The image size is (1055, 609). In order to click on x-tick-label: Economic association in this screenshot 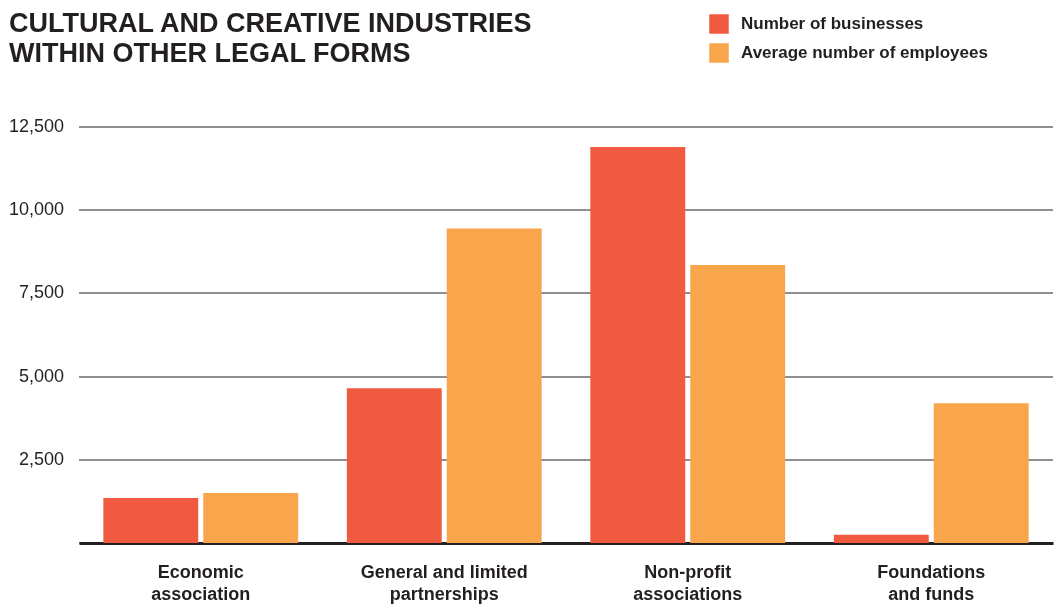, I will do `click(201, 582)`.